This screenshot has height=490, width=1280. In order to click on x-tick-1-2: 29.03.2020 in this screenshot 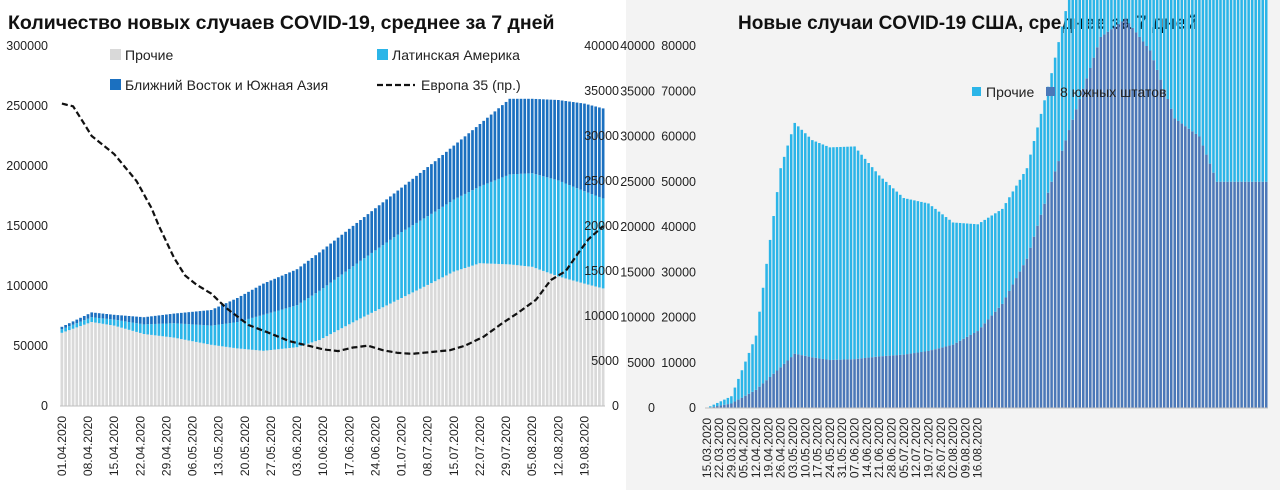, I will do `click(731, 448)`.